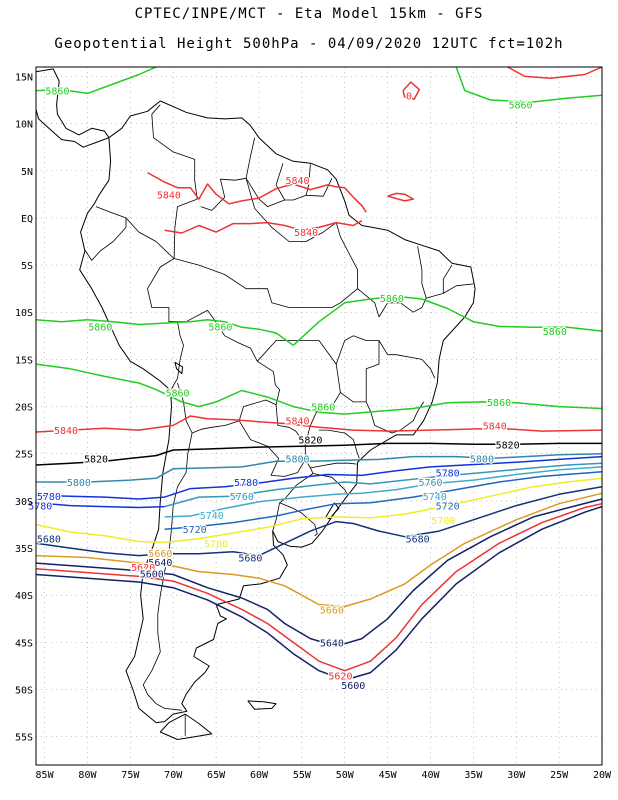  Describe the element at coordinates (177, 356) in the screenshot. I see `border-peru-bolivia-chile` at that location.